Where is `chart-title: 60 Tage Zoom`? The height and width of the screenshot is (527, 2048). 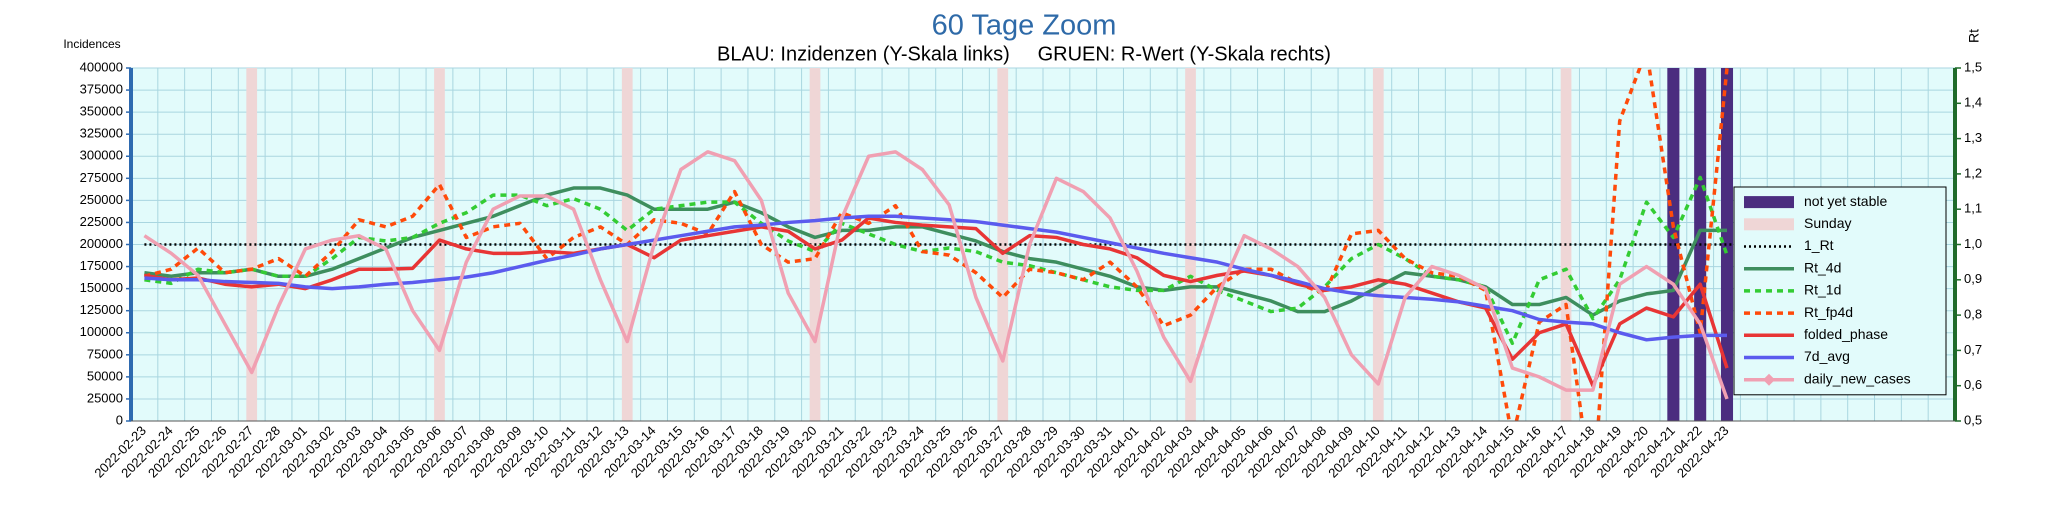
chart-title: 60 Tage Zoom is located at coordinates (1024, 26).